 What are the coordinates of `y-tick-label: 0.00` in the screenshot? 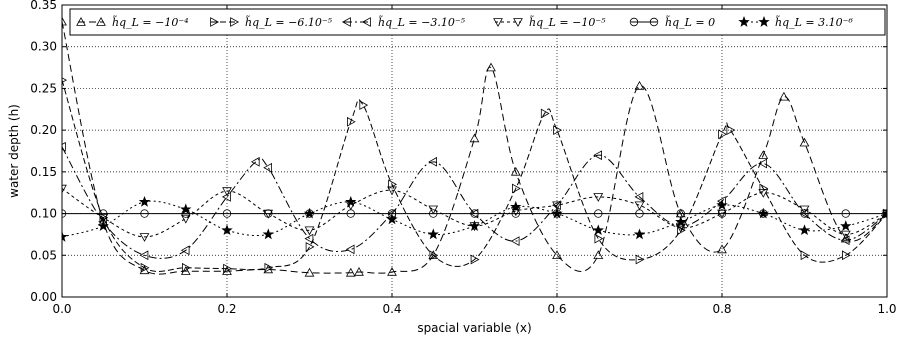 It's located at (43, 297).